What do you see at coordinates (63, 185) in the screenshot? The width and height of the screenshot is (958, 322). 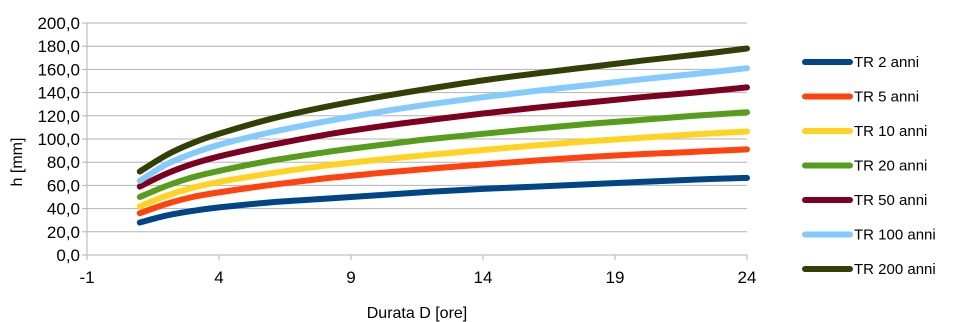 I see `y-tick-label: 60,0` at bounding box center [63, 185].